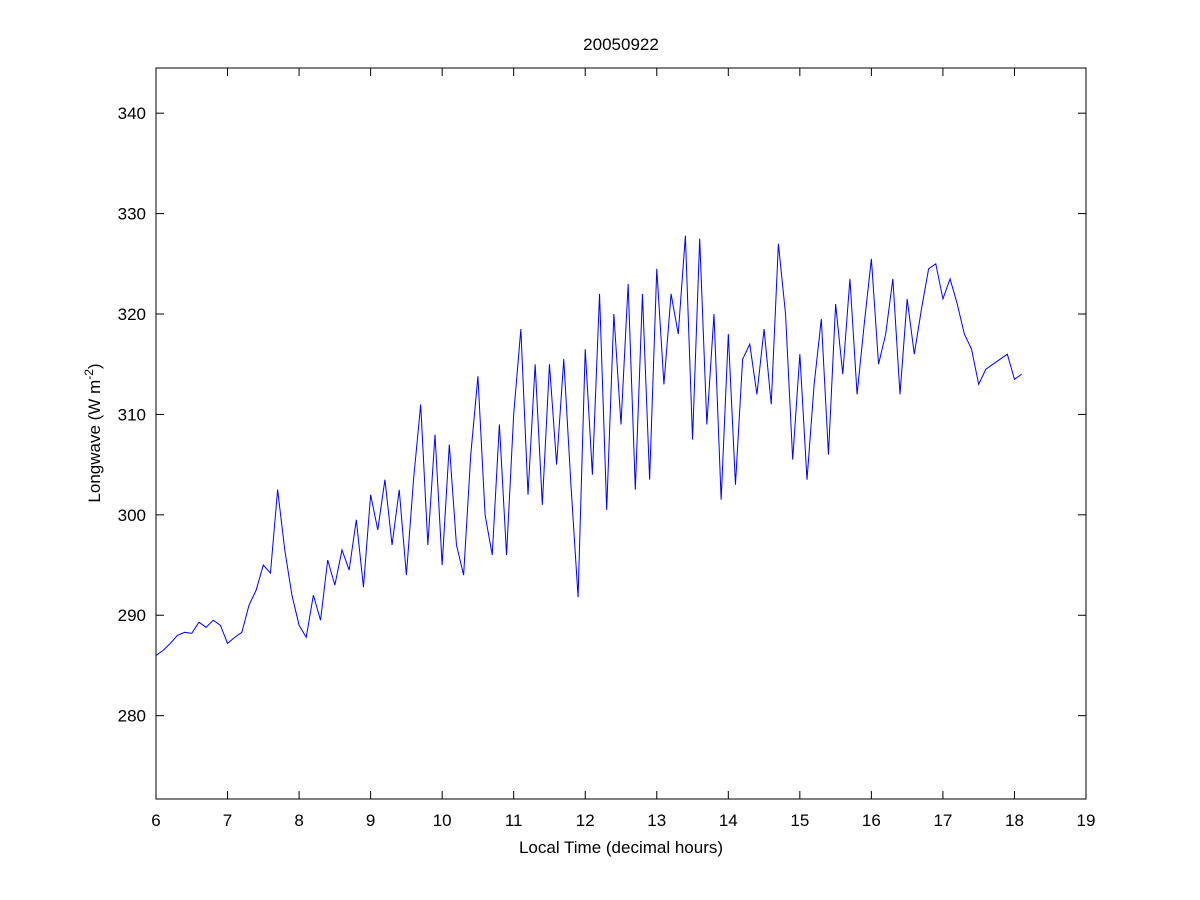 The width and height of the screenshot is (1200, 900). I want to click on y-tick-label: 330, so click(132, 214).